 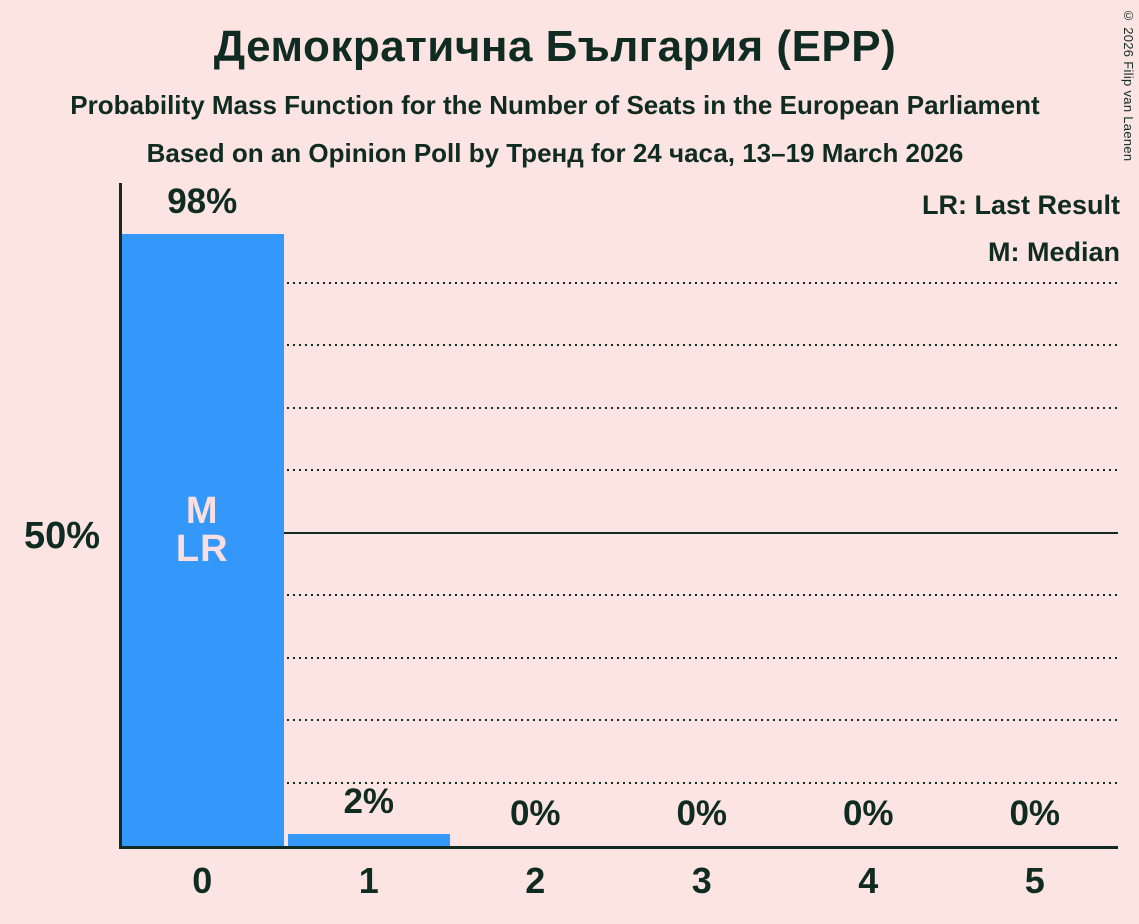 What do you see at coordinates (61, 536) in the screenshot?
I see `y-axis-tick-label: 50%` at bounding box center [61, 536].